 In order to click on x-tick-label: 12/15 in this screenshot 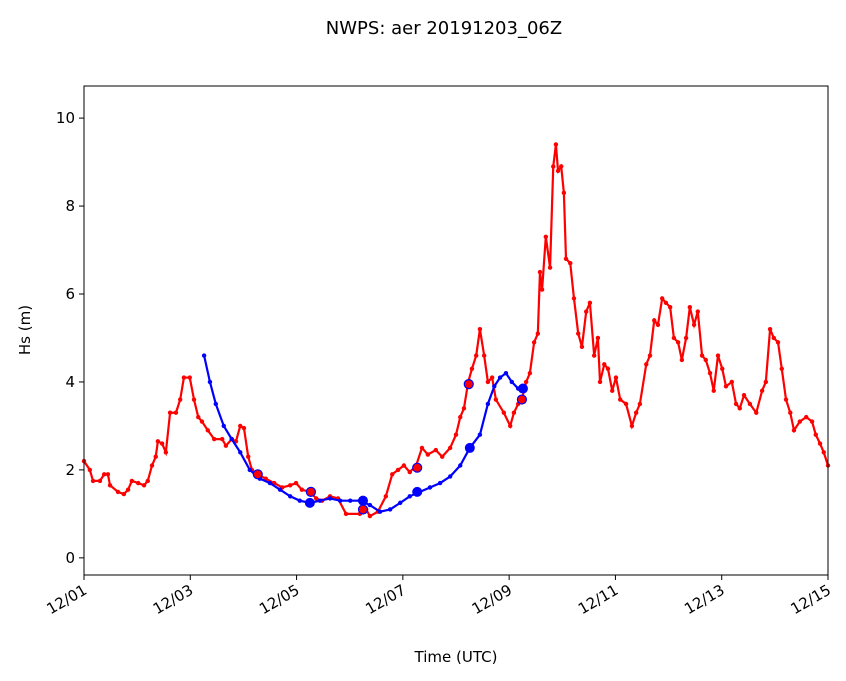, I will do `click(811, 599)`.